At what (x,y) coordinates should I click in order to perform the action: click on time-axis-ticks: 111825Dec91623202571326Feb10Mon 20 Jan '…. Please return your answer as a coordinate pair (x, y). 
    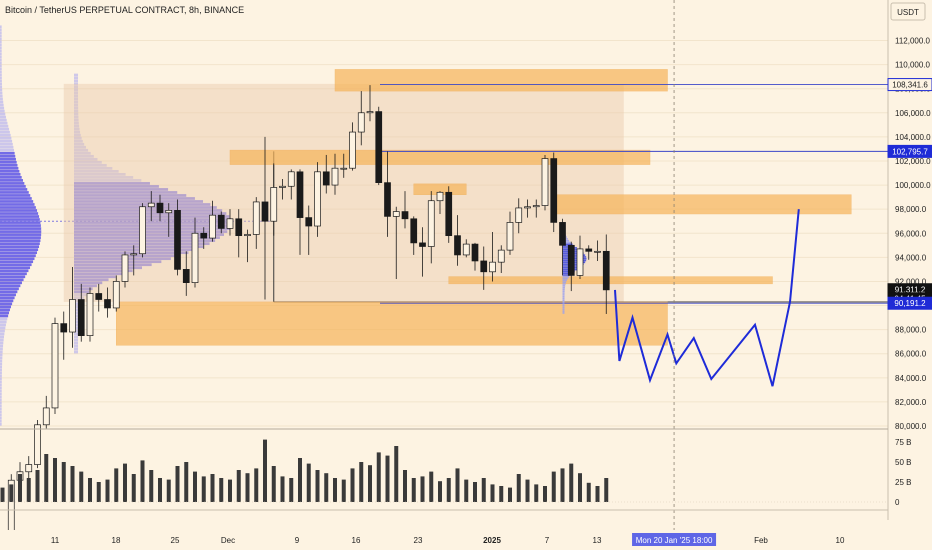
    Looking at the image, I should click on (448, 539).